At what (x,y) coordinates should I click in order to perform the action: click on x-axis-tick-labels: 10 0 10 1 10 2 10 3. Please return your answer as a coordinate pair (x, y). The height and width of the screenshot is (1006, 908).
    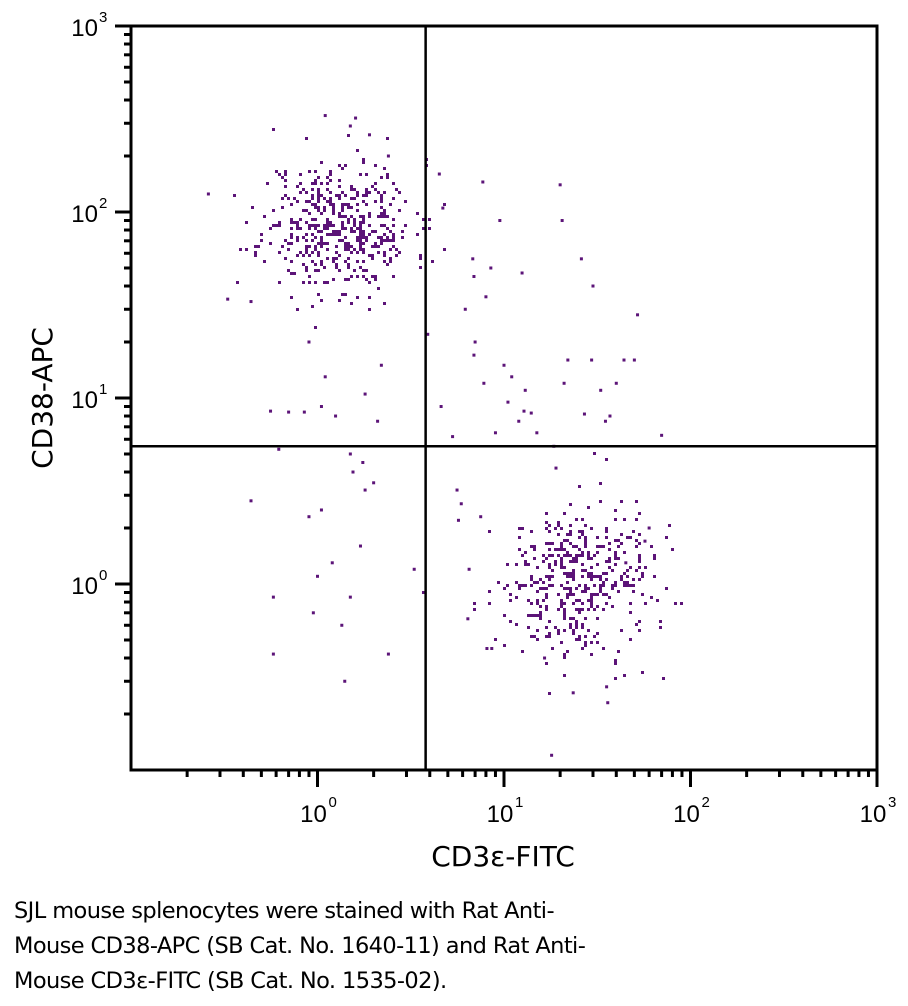
    Looking at the image, I should click on (598, 811).